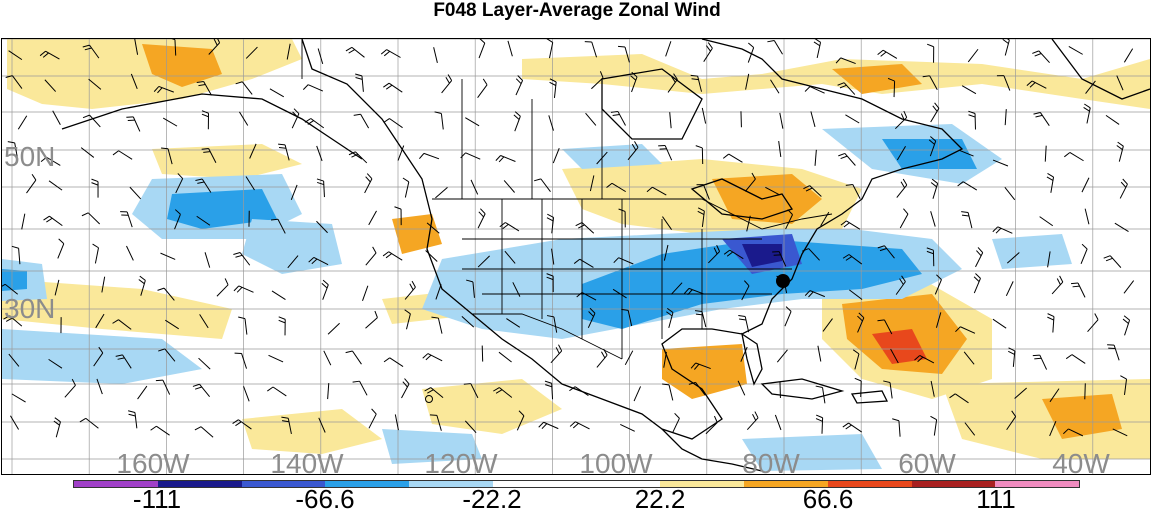 The width and height of the screenshot is (1154, 514). I want to click on colorbar-label: 111, so click(996, 499).